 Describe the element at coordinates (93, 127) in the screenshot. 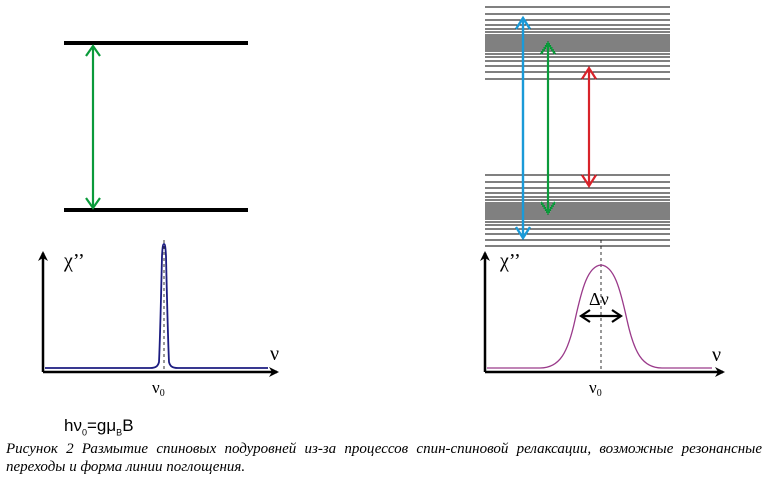

I see `transition-arrow-green` at that location.